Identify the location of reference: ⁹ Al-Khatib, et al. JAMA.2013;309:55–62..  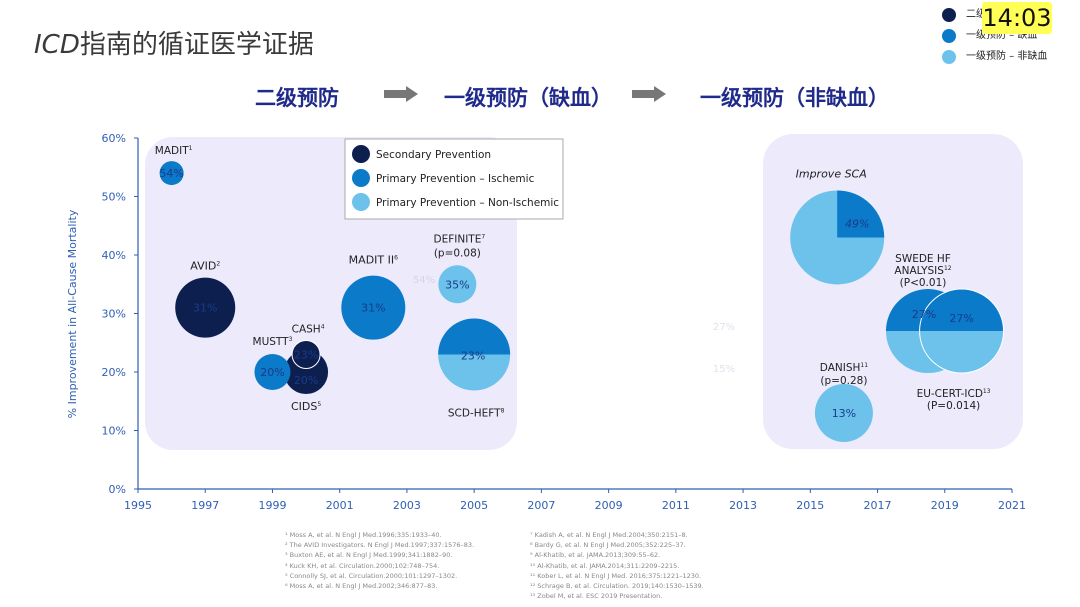
(595, 555).